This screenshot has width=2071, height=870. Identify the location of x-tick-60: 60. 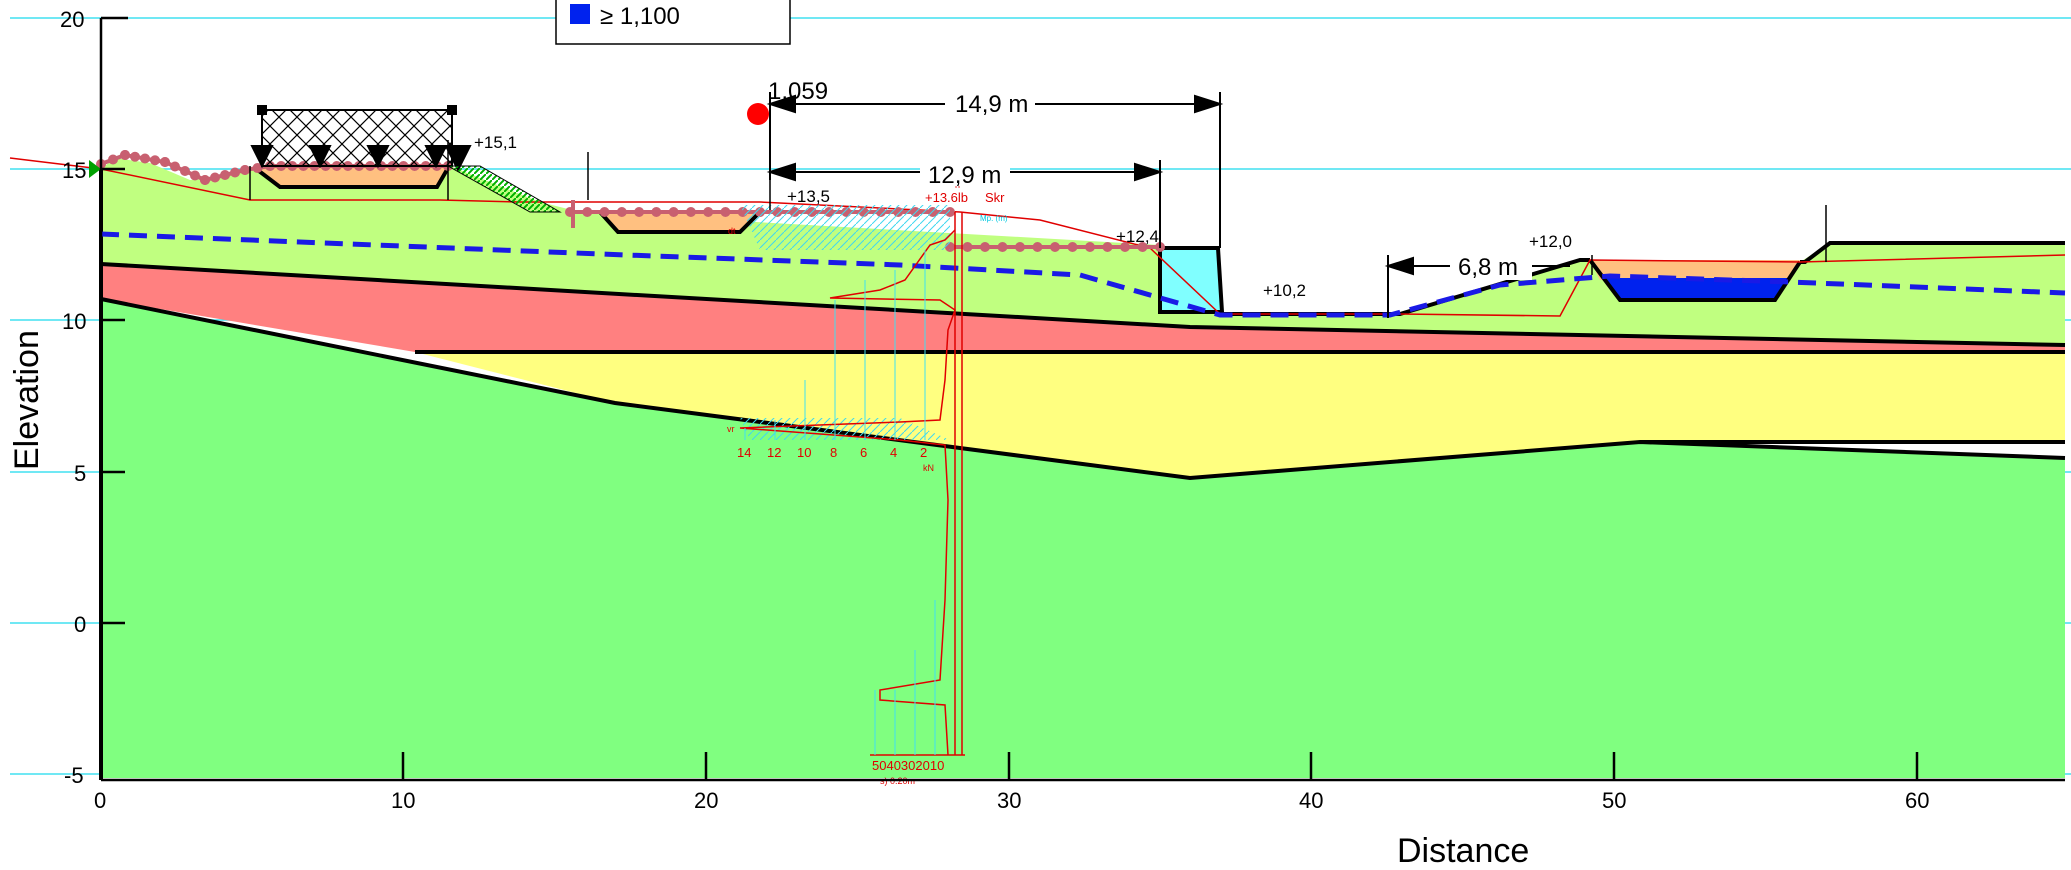
(1917, 800).